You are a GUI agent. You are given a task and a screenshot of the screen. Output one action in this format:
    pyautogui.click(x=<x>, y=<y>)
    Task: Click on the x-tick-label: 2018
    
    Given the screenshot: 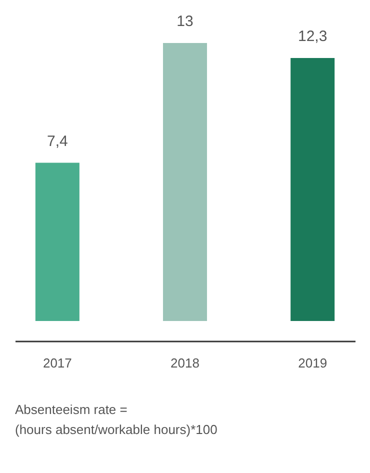 What is the action you would take?
    pyautogui.click(x=185, y=363)
    